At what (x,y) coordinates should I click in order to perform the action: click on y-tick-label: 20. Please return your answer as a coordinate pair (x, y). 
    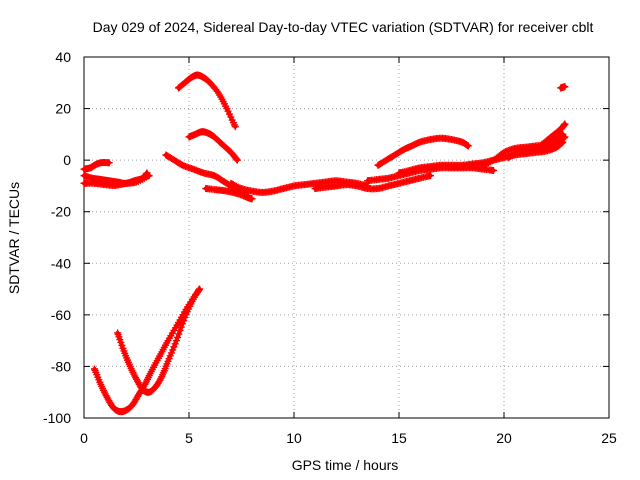
    Looking at the image, I should click on (63, 109).